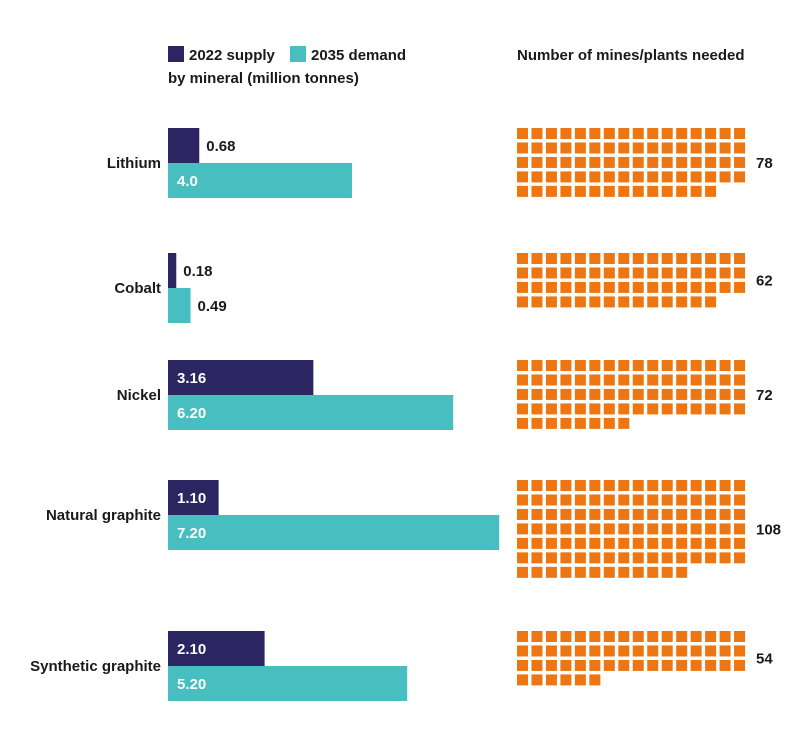 The width and height of the screenshot is (800, 740). What do you see at coordinates (311, 412) in the screenshot?
I see `demand-bar-nickel` at bounding box center [311, 412].